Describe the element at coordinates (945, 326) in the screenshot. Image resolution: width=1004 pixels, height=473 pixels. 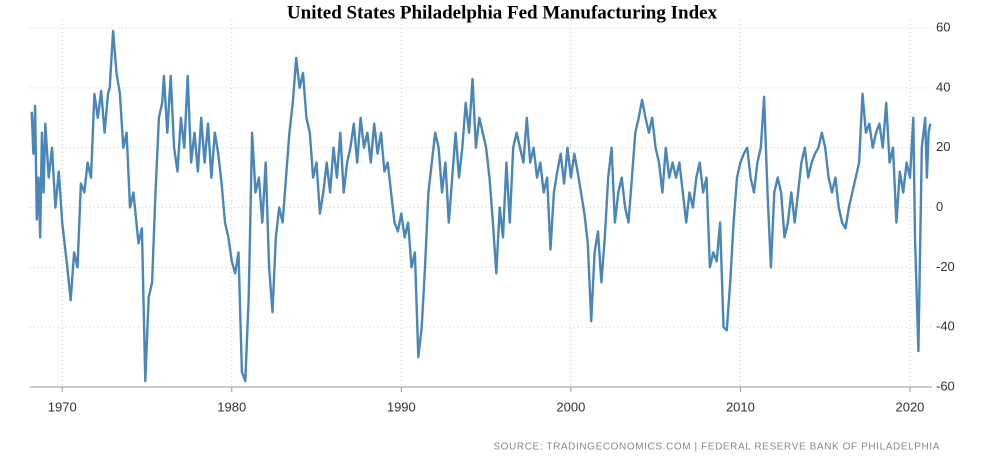
I see `y-tick-label: -40` at that location.